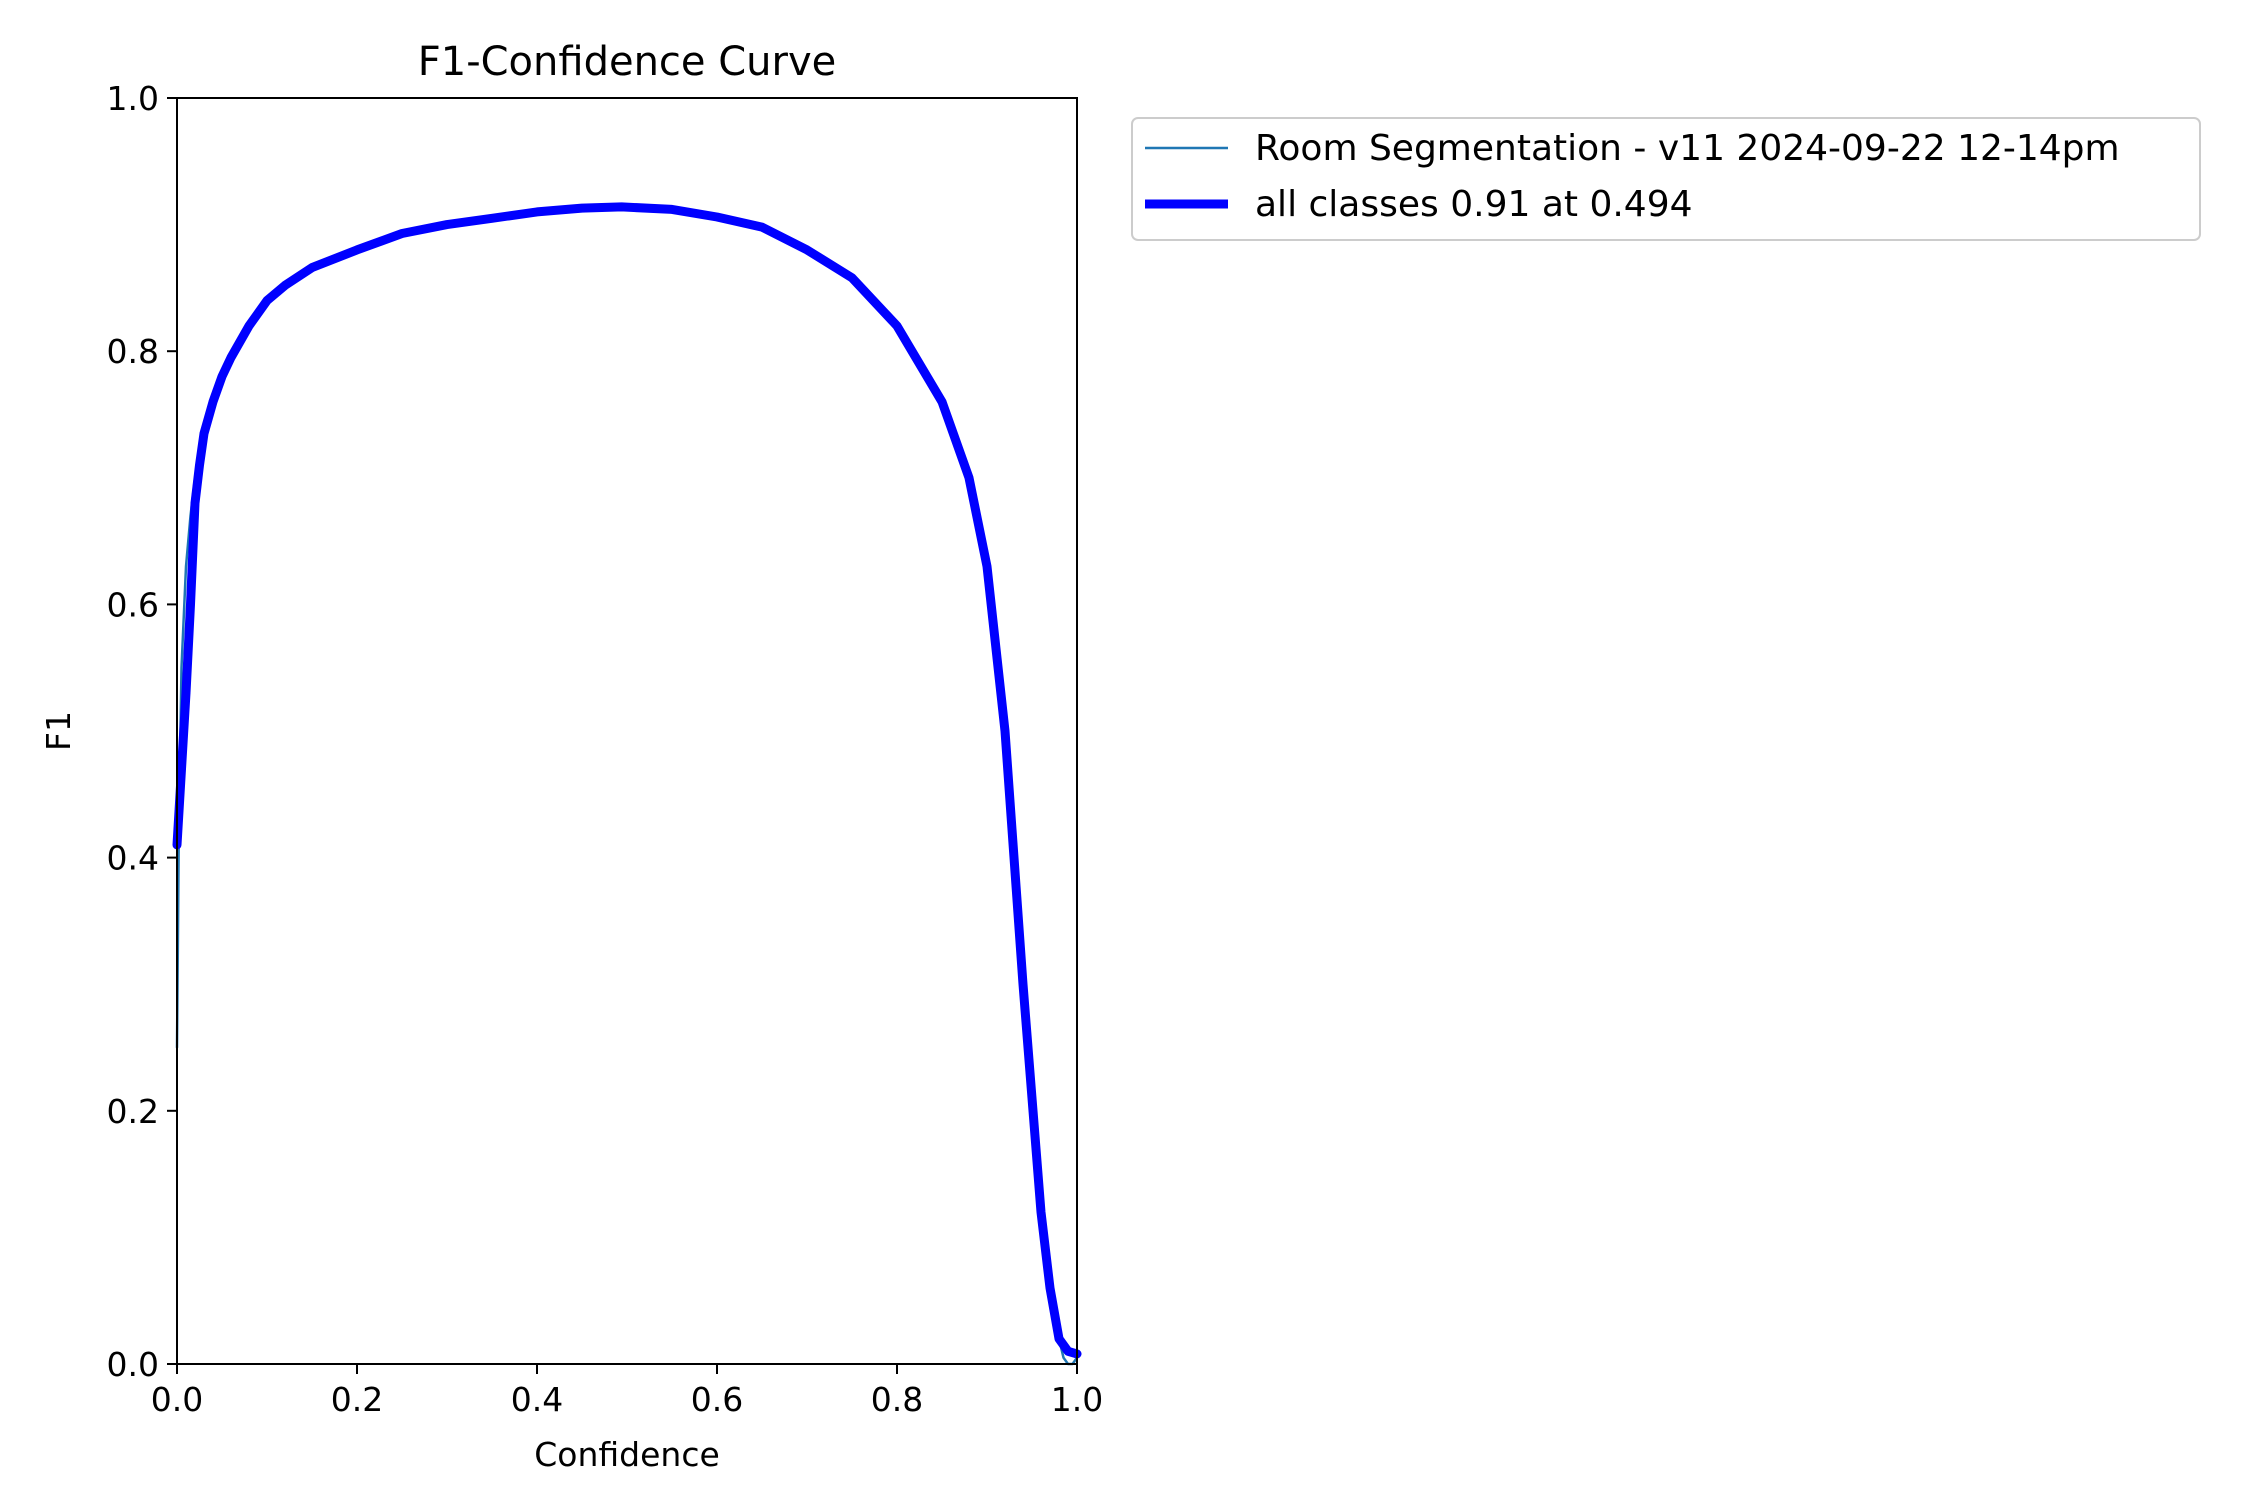 This screenshot has width=2250, height=1505. Describe the element at coordinates (133, 351) in the screenshot. I see `y-tick-label: 0.8` at that location.